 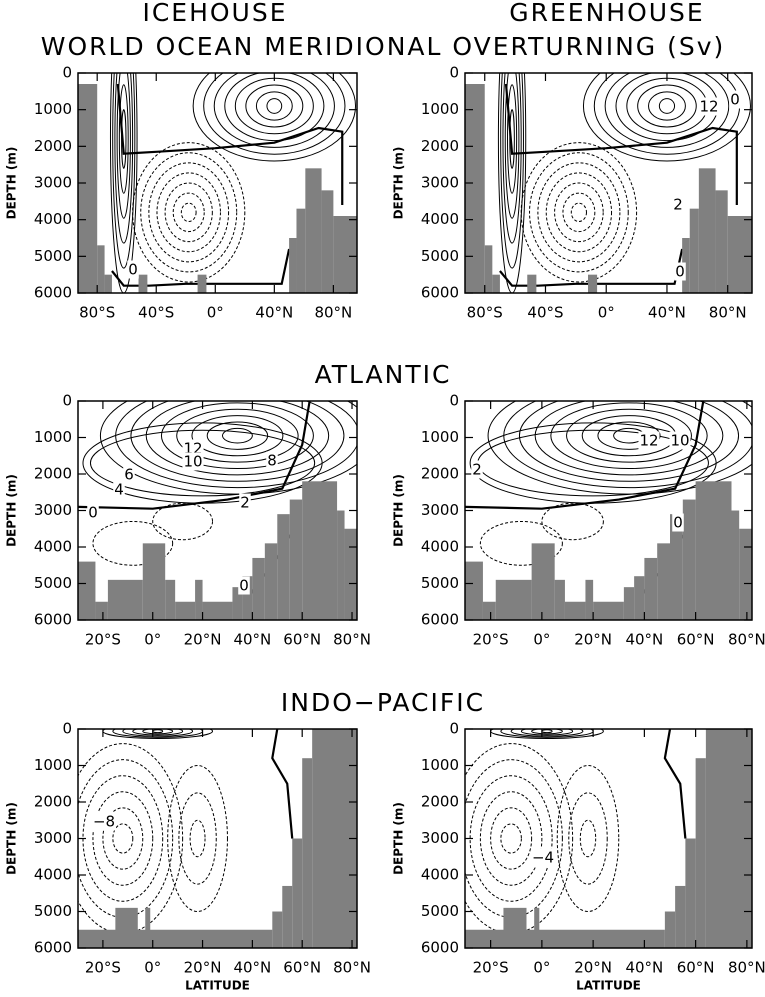 I want to click on y-tick-label: 5000, so click(x=440, y=911).